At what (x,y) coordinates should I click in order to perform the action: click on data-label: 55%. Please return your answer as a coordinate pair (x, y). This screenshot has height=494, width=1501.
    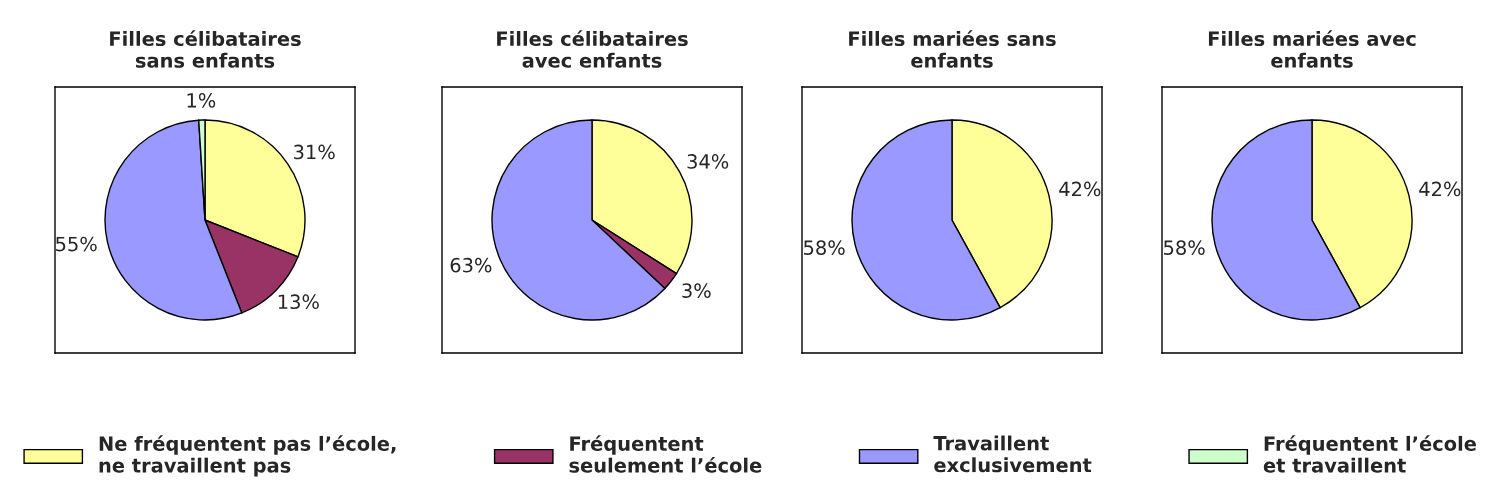
    Looking at the image, I should click on (76, 244).